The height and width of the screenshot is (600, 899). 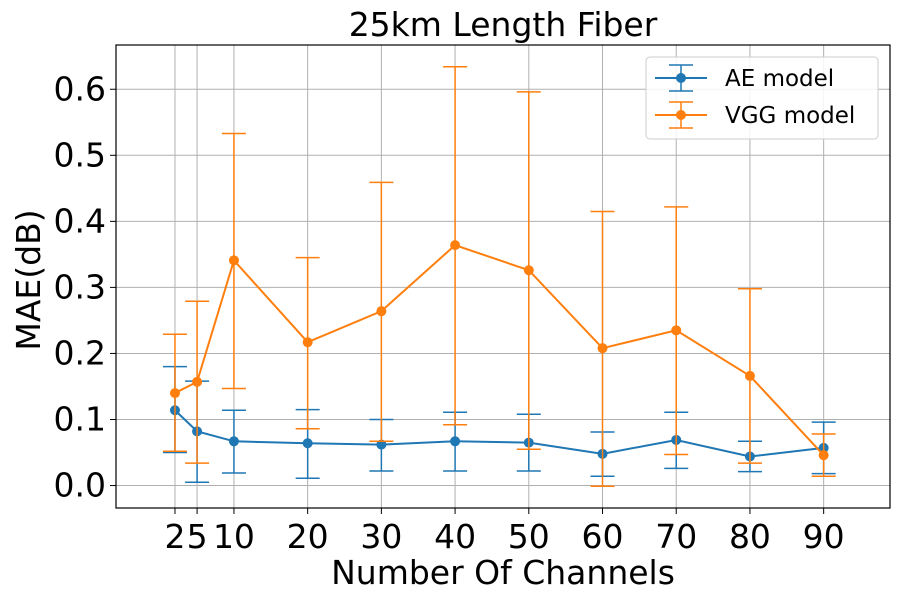 What do you see at coordinates (790, 116) in the screenshot?
I see `legend-label: VGG model` at bounding box center [790, 116].